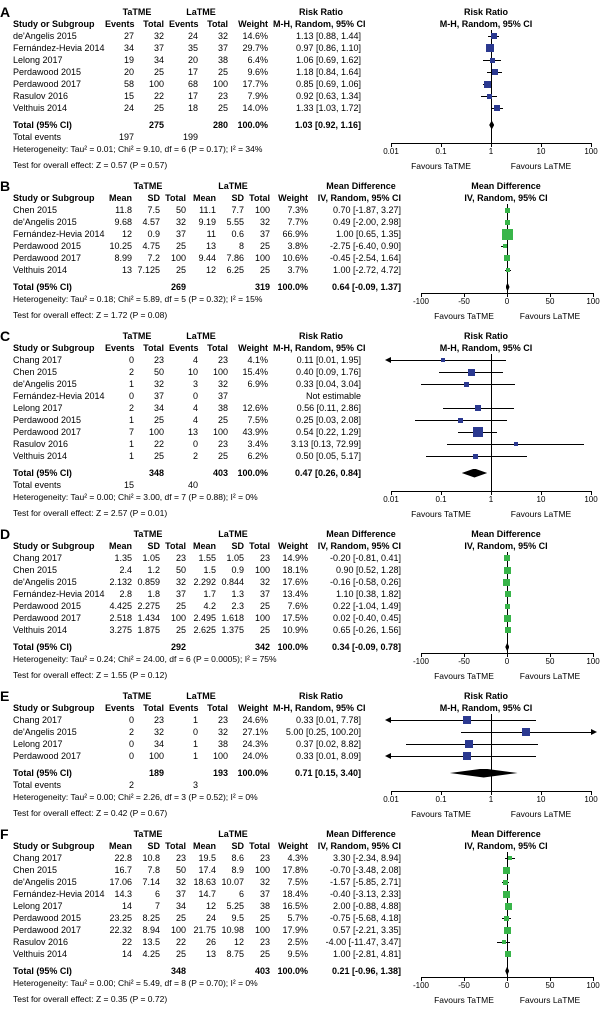 This screenshot has width=605, height=1015. I want to click on effect-cell: 2.00 [-0.88, 4.88], so click(366, 906).